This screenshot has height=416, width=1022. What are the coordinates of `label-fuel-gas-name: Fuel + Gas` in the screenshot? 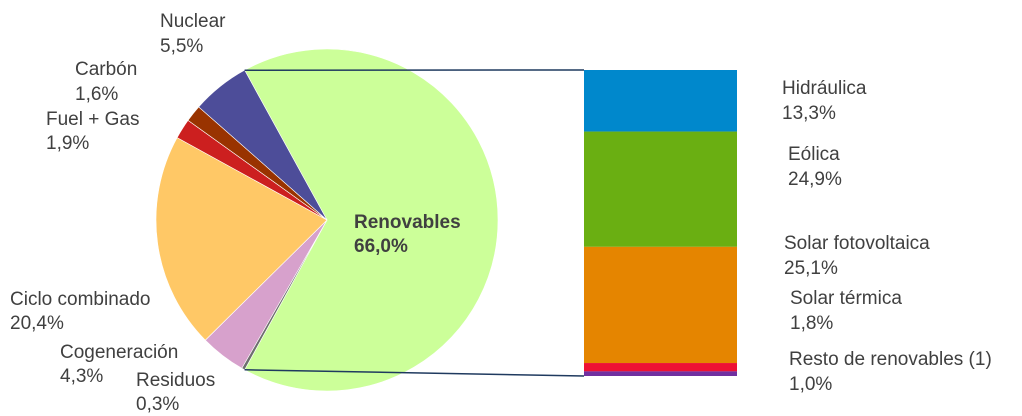 It's located at (92, 119).